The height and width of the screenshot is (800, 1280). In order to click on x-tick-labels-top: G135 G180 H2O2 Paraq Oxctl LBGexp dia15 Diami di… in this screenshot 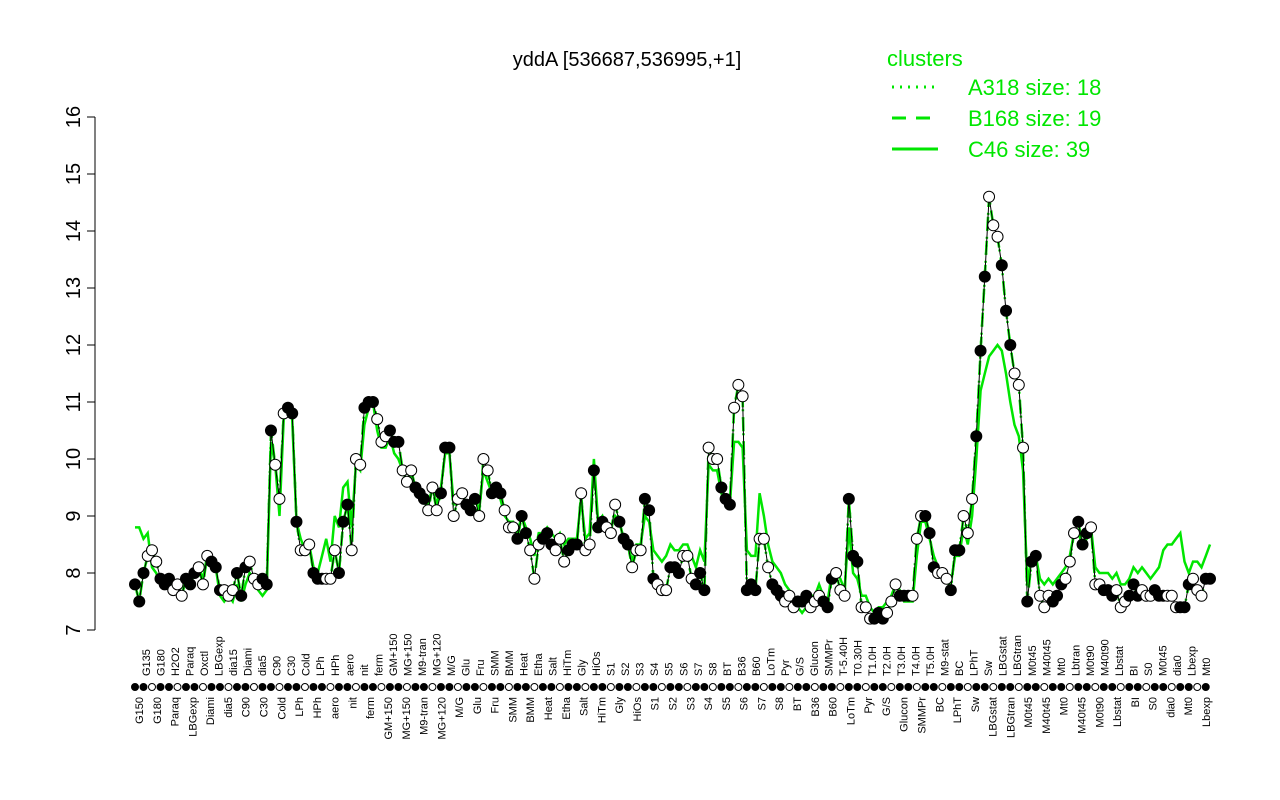, I will do `click(677, 655)`.